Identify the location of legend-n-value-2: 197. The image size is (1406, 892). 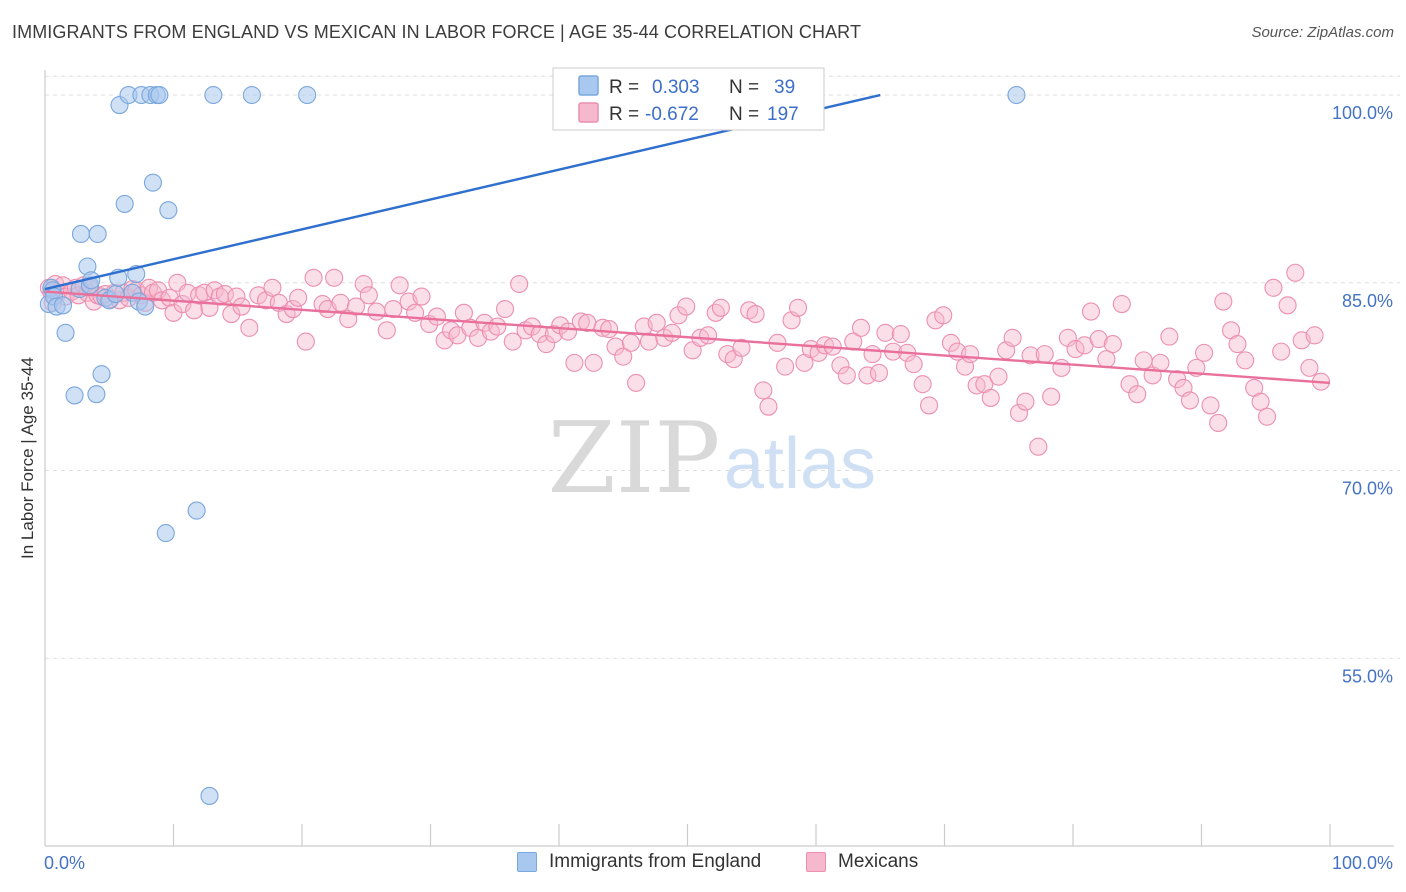
(783, 114).